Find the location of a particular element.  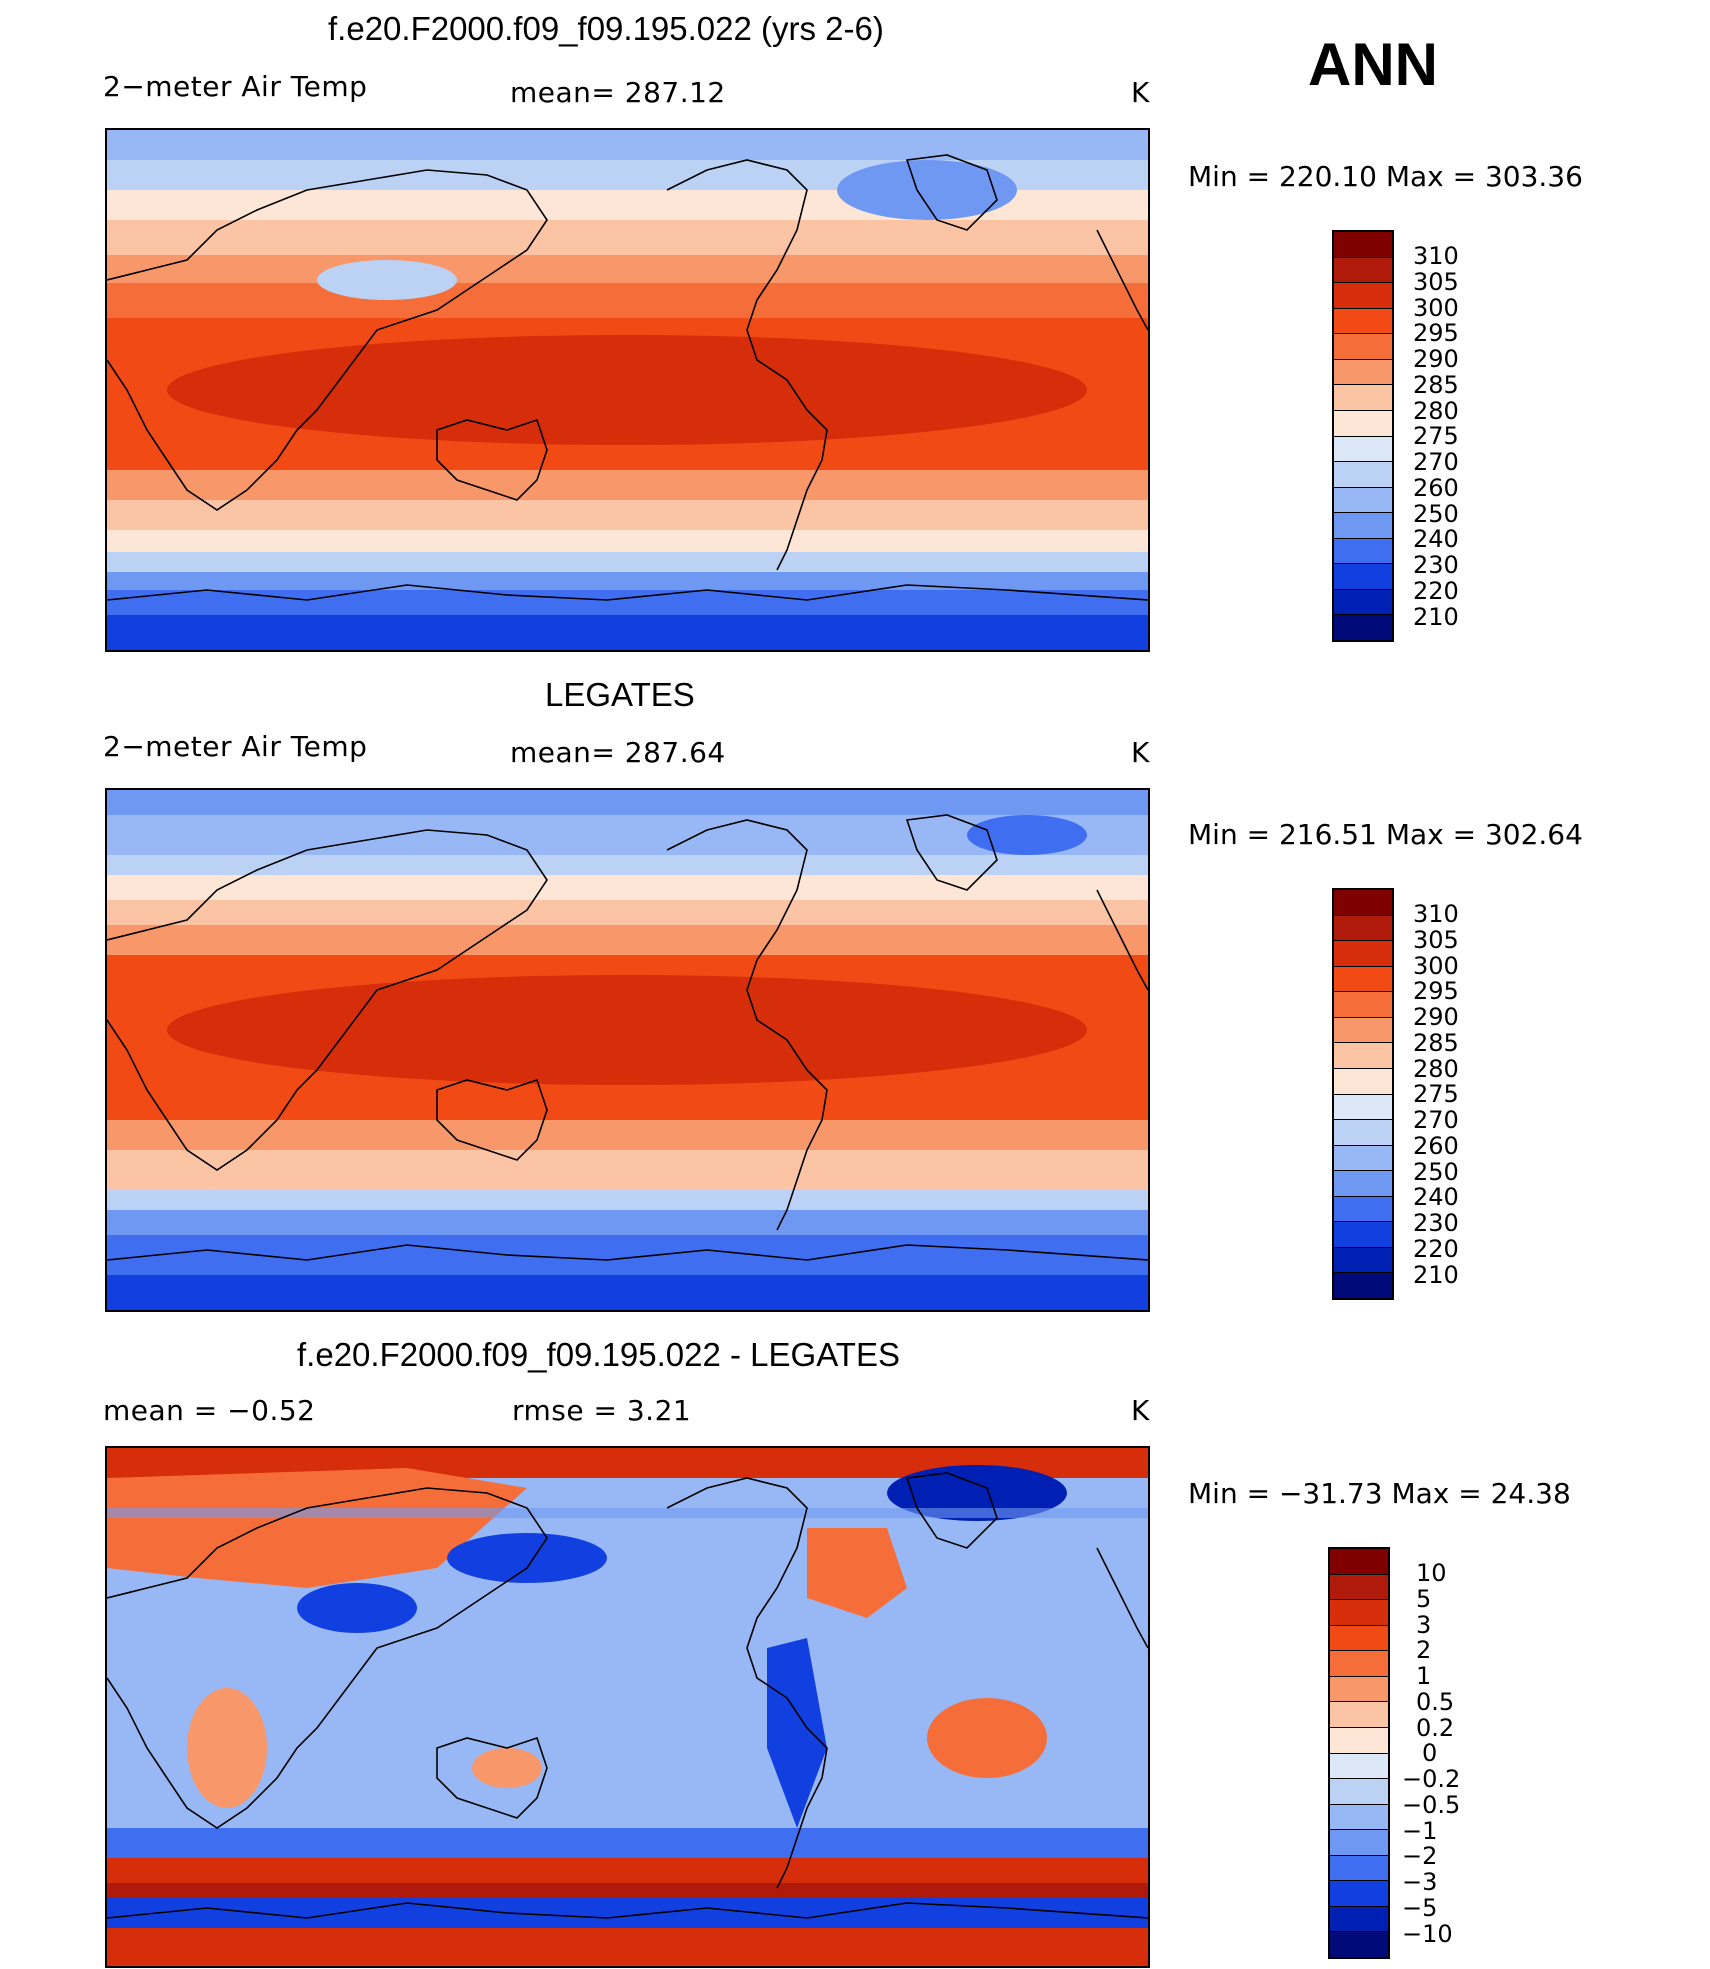

panel-3-coastlines is located at coordinates (627, 1695).